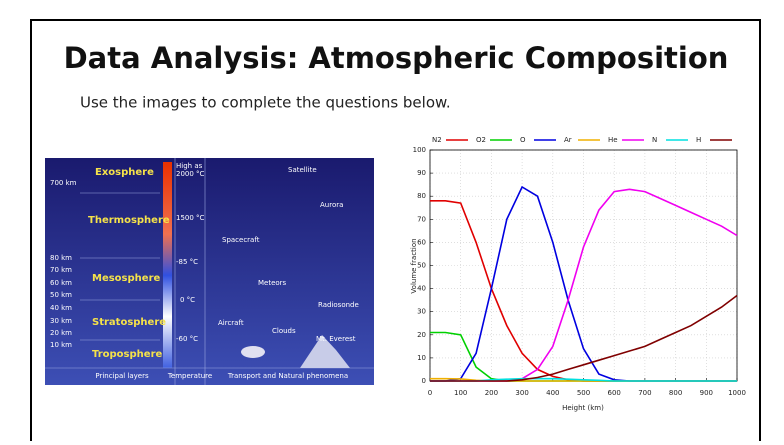 Image resolution: width=784 pixels, height=445 pixels. What do you see at coordinates (419, 150) in the screenshot?
I see `y-tick-label: 100` at bounding box center [419, 150].